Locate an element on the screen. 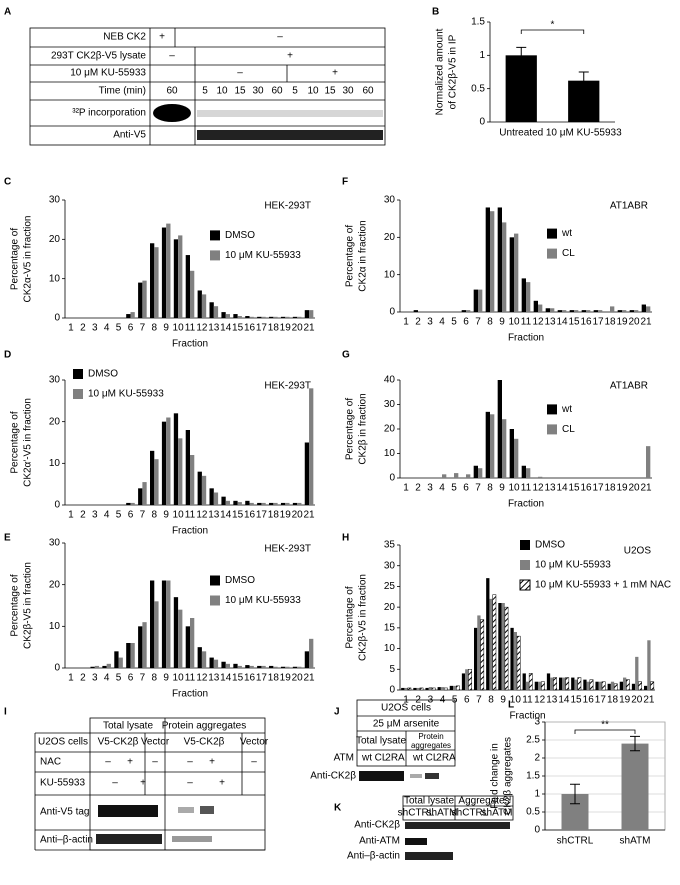 Image resolution: width=680 pixels, height=885 pixels. row-label: Anti–β-actin is located at coordinates (66, 840).